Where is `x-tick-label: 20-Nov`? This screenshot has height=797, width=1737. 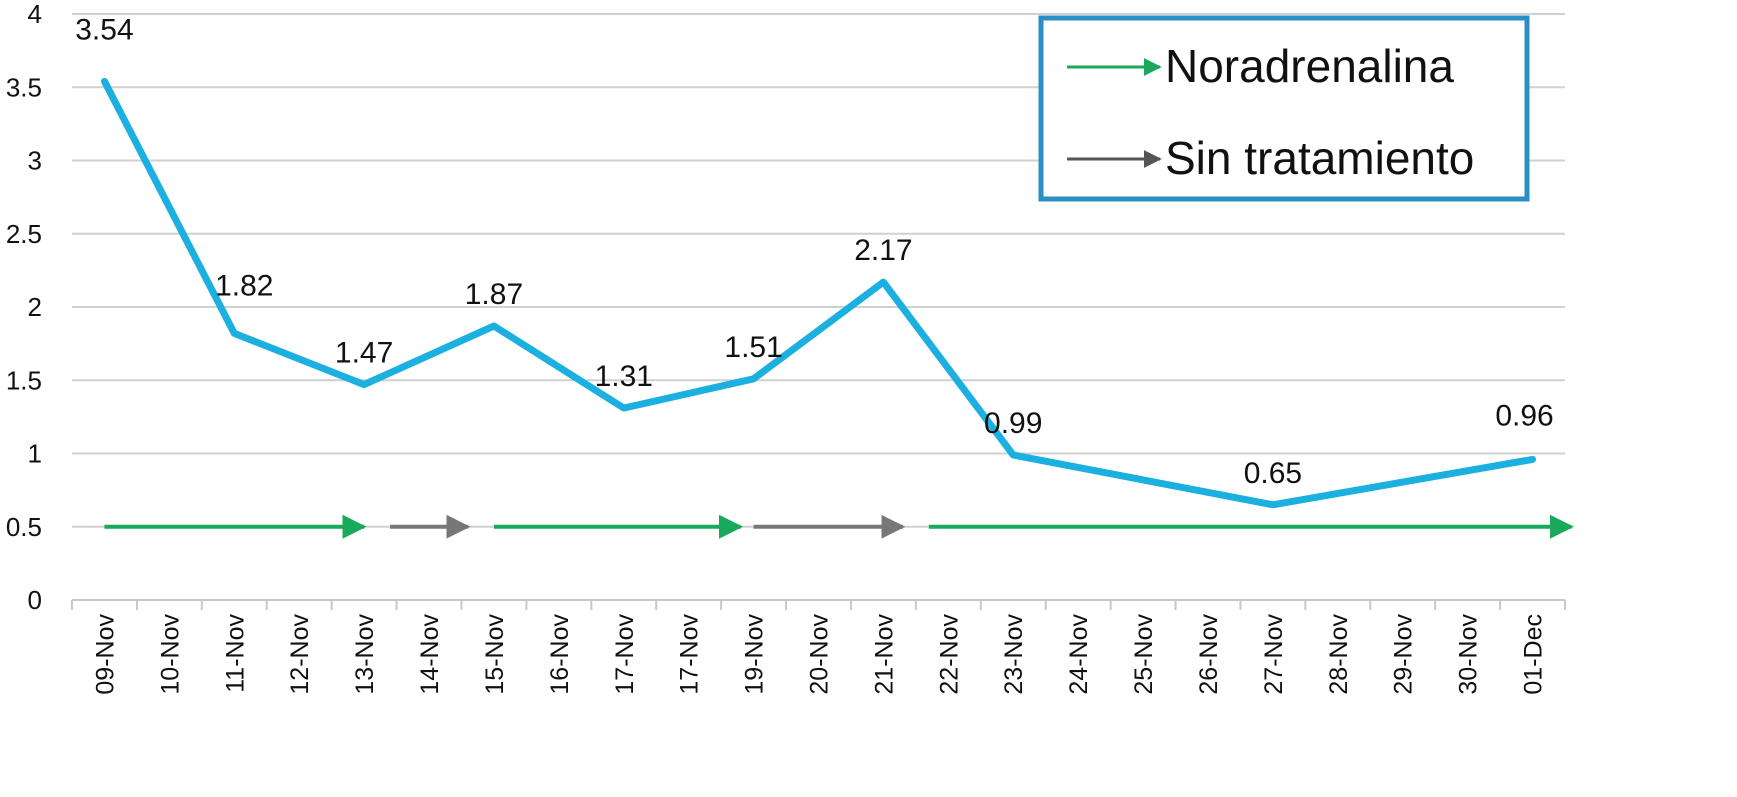 x-tick-label: 20-Nov is located at coordinates (820, 654).